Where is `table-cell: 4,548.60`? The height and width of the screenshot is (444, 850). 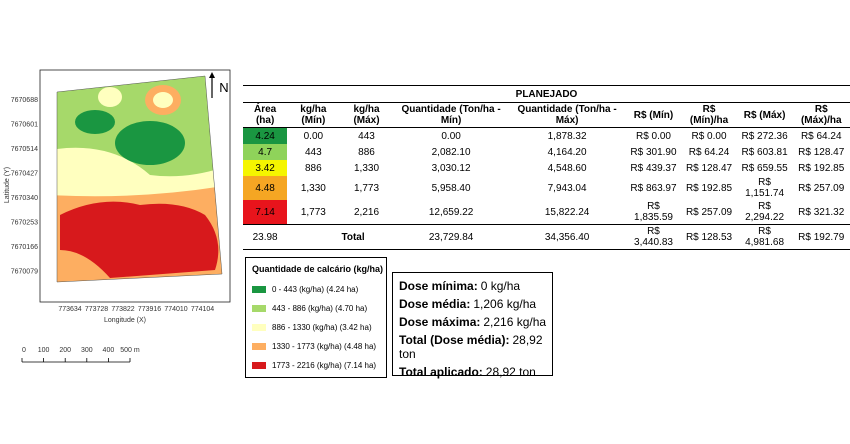 table-cell: 4,548.60 is located at coordinates (567, 168).